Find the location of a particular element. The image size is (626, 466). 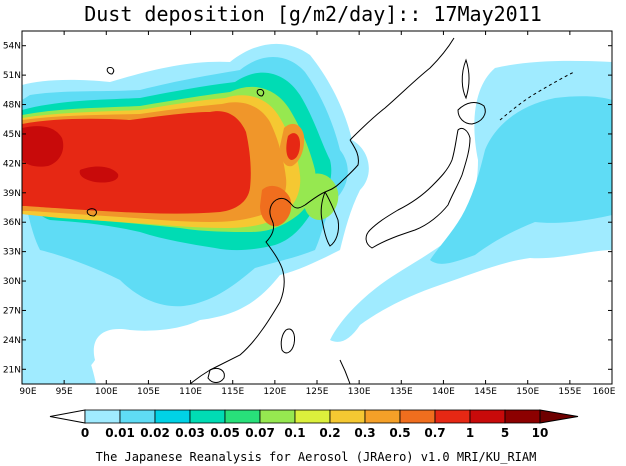

lat-tick-label: 36N is located at coordinates (12, 223).